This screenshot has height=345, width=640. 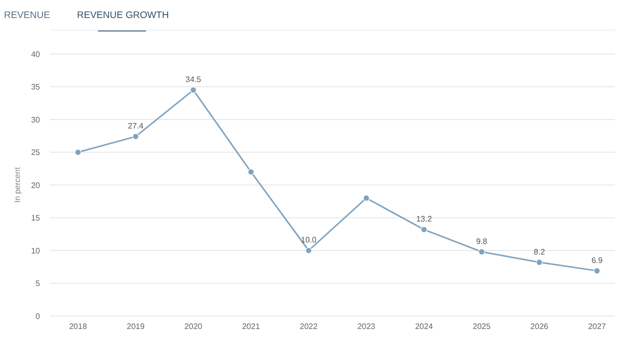 What do you see at coordinates (597, 260) in the screenshot?
I see `data-label: 6.9` at bounding box center [597, 260].